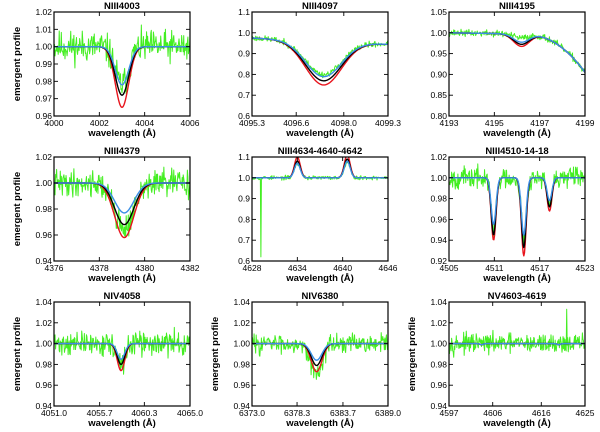 This screenshot has width=600, height=432. Describe the element at coordinates (54, 413) in the screenshot. I see `x-tick-label: 4051.0` at that location.